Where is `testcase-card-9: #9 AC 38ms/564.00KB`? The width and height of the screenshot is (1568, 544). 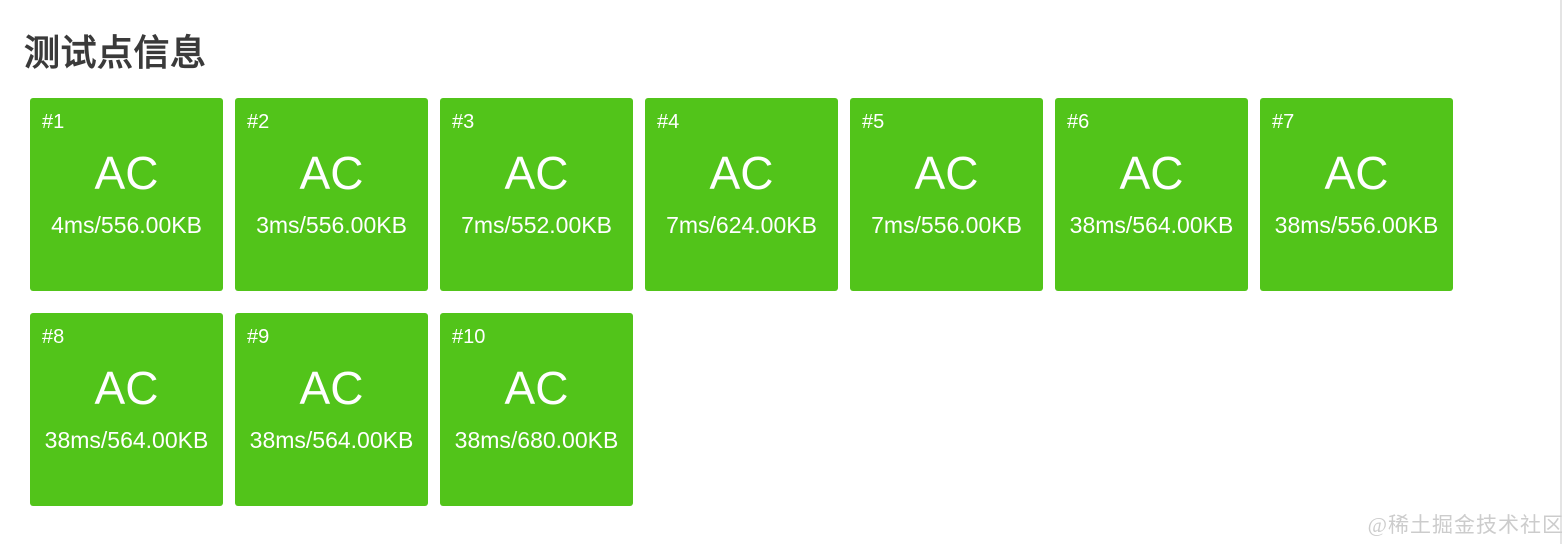
testcase-card-9: #9 AC 38ms/564.00KB is located at coordinates (331, 409).